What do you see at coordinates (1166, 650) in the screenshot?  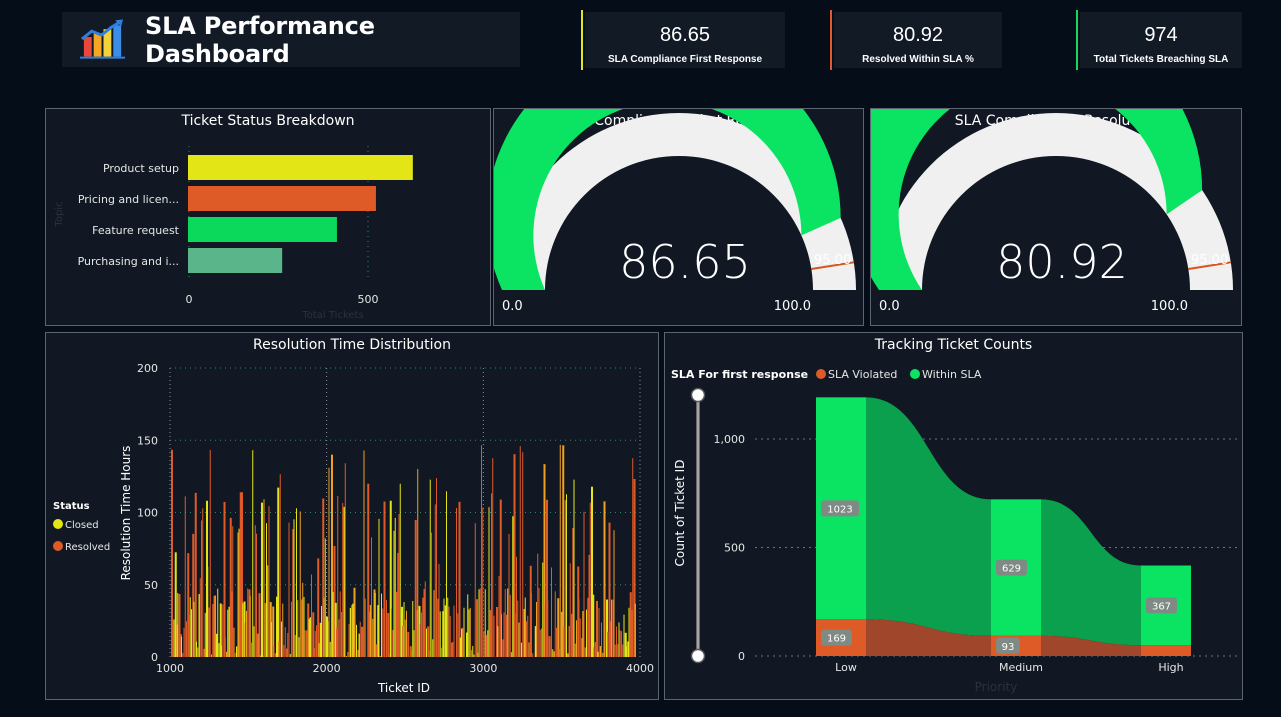 I see `column-segment-violated` at bounding box center [1166, 650].